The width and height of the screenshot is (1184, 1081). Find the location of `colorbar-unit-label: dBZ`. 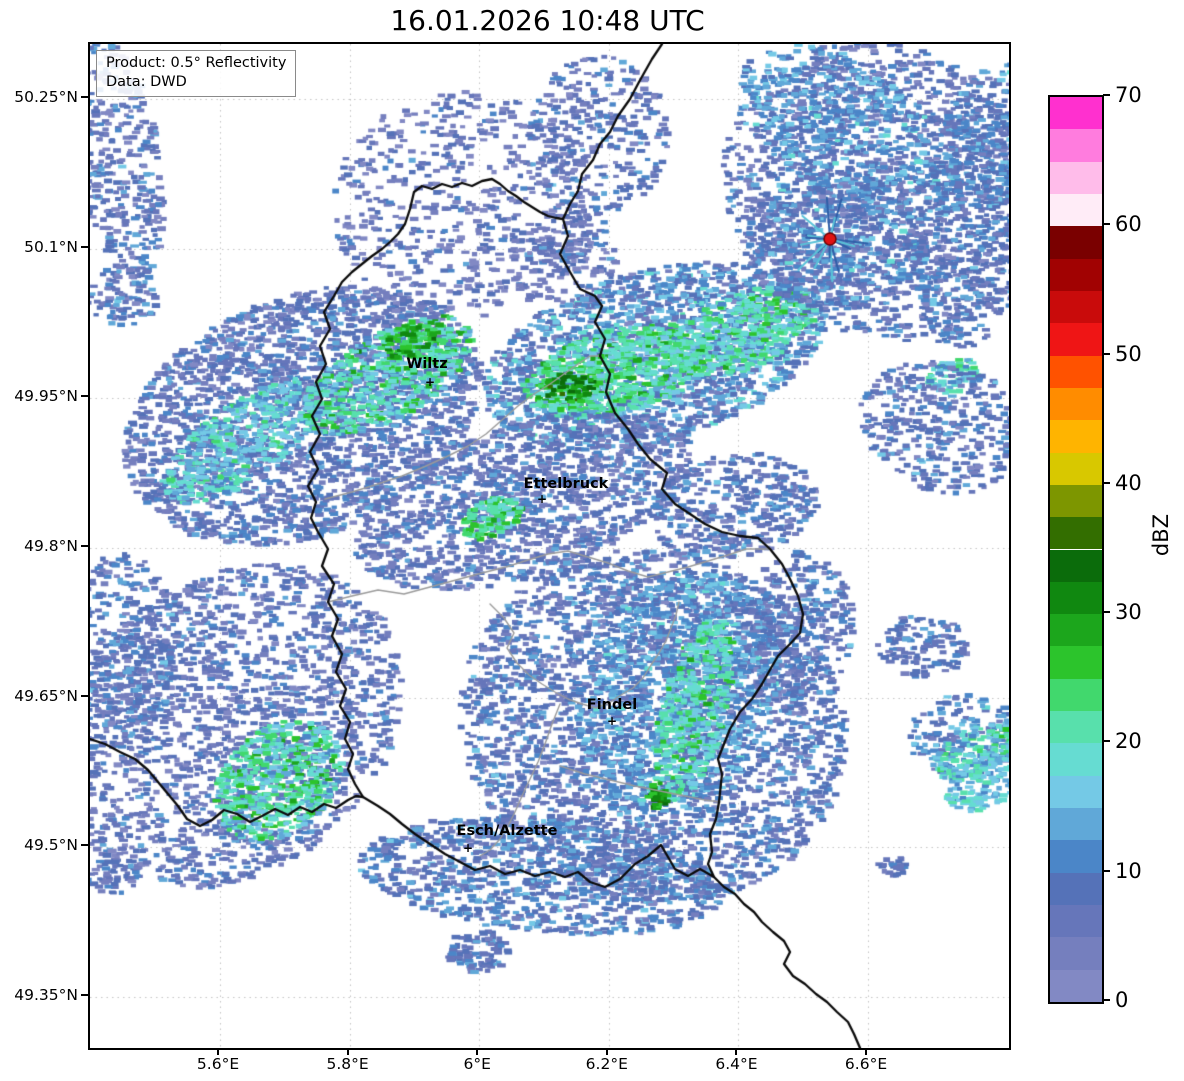

colorbar-unit-label: dBZ is located at coordinates (1161, 535).